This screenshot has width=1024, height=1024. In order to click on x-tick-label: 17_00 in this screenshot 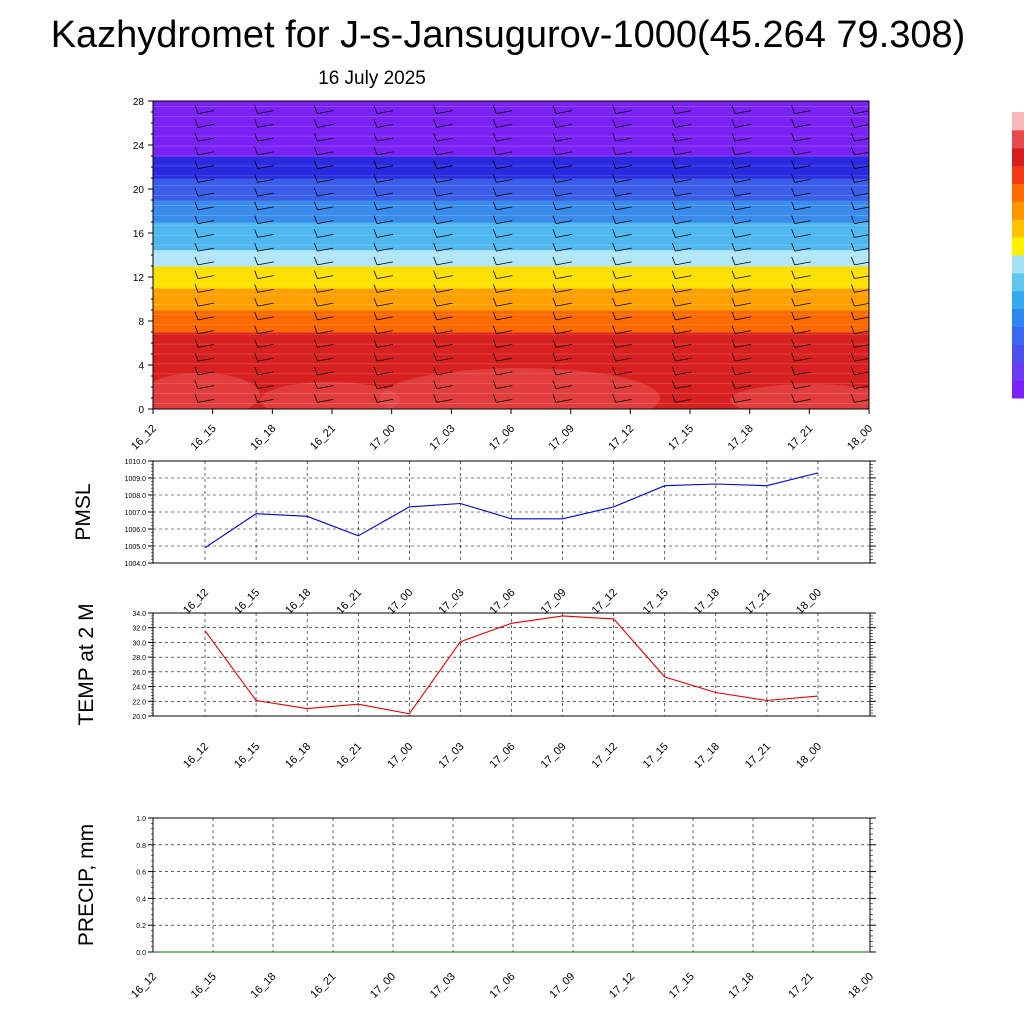, I will do `click(400, 602)`.